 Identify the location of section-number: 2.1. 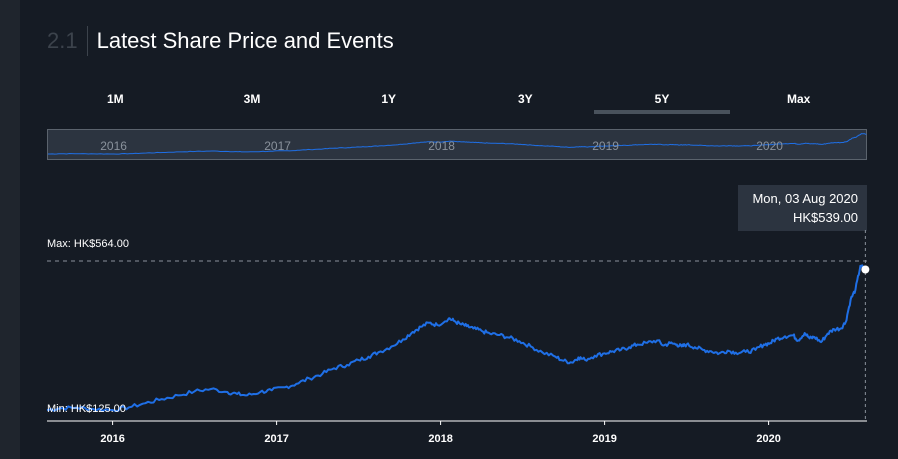
(67, 41).